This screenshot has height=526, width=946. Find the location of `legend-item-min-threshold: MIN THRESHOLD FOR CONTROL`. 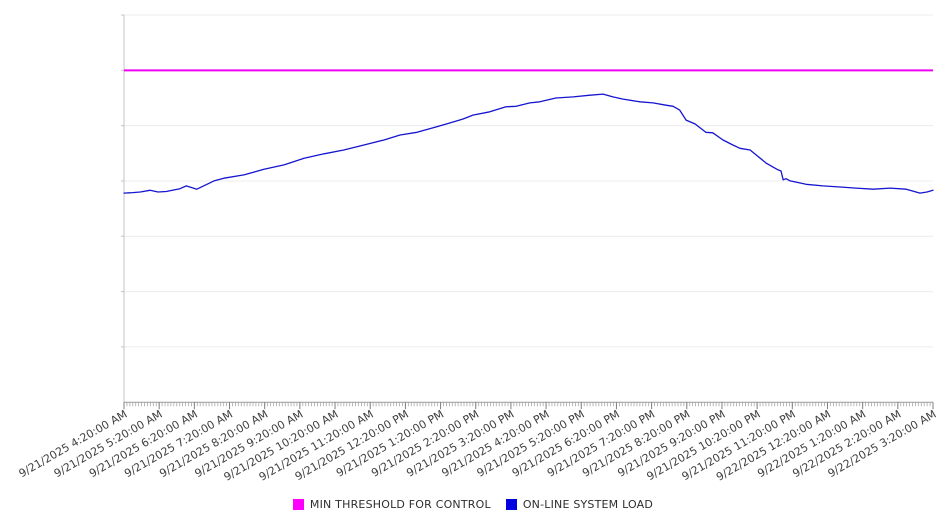

legend-item-min-threshold: MIN THRESHOLD FOR CONTROL is located at coordinates (391, 504).